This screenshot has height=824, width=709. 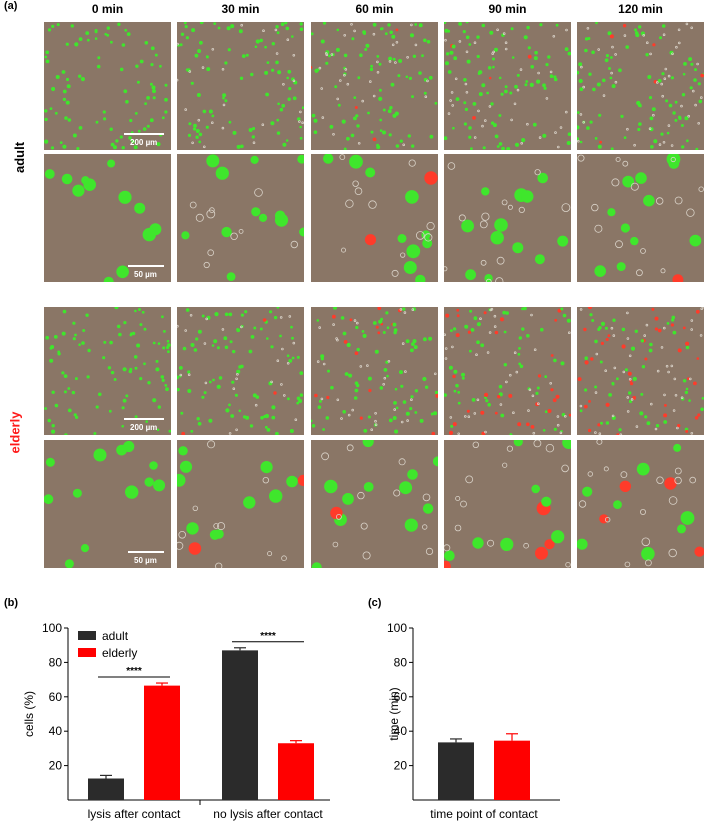 I want to click on y-tick-label: 20, so click(x=56, y=766).